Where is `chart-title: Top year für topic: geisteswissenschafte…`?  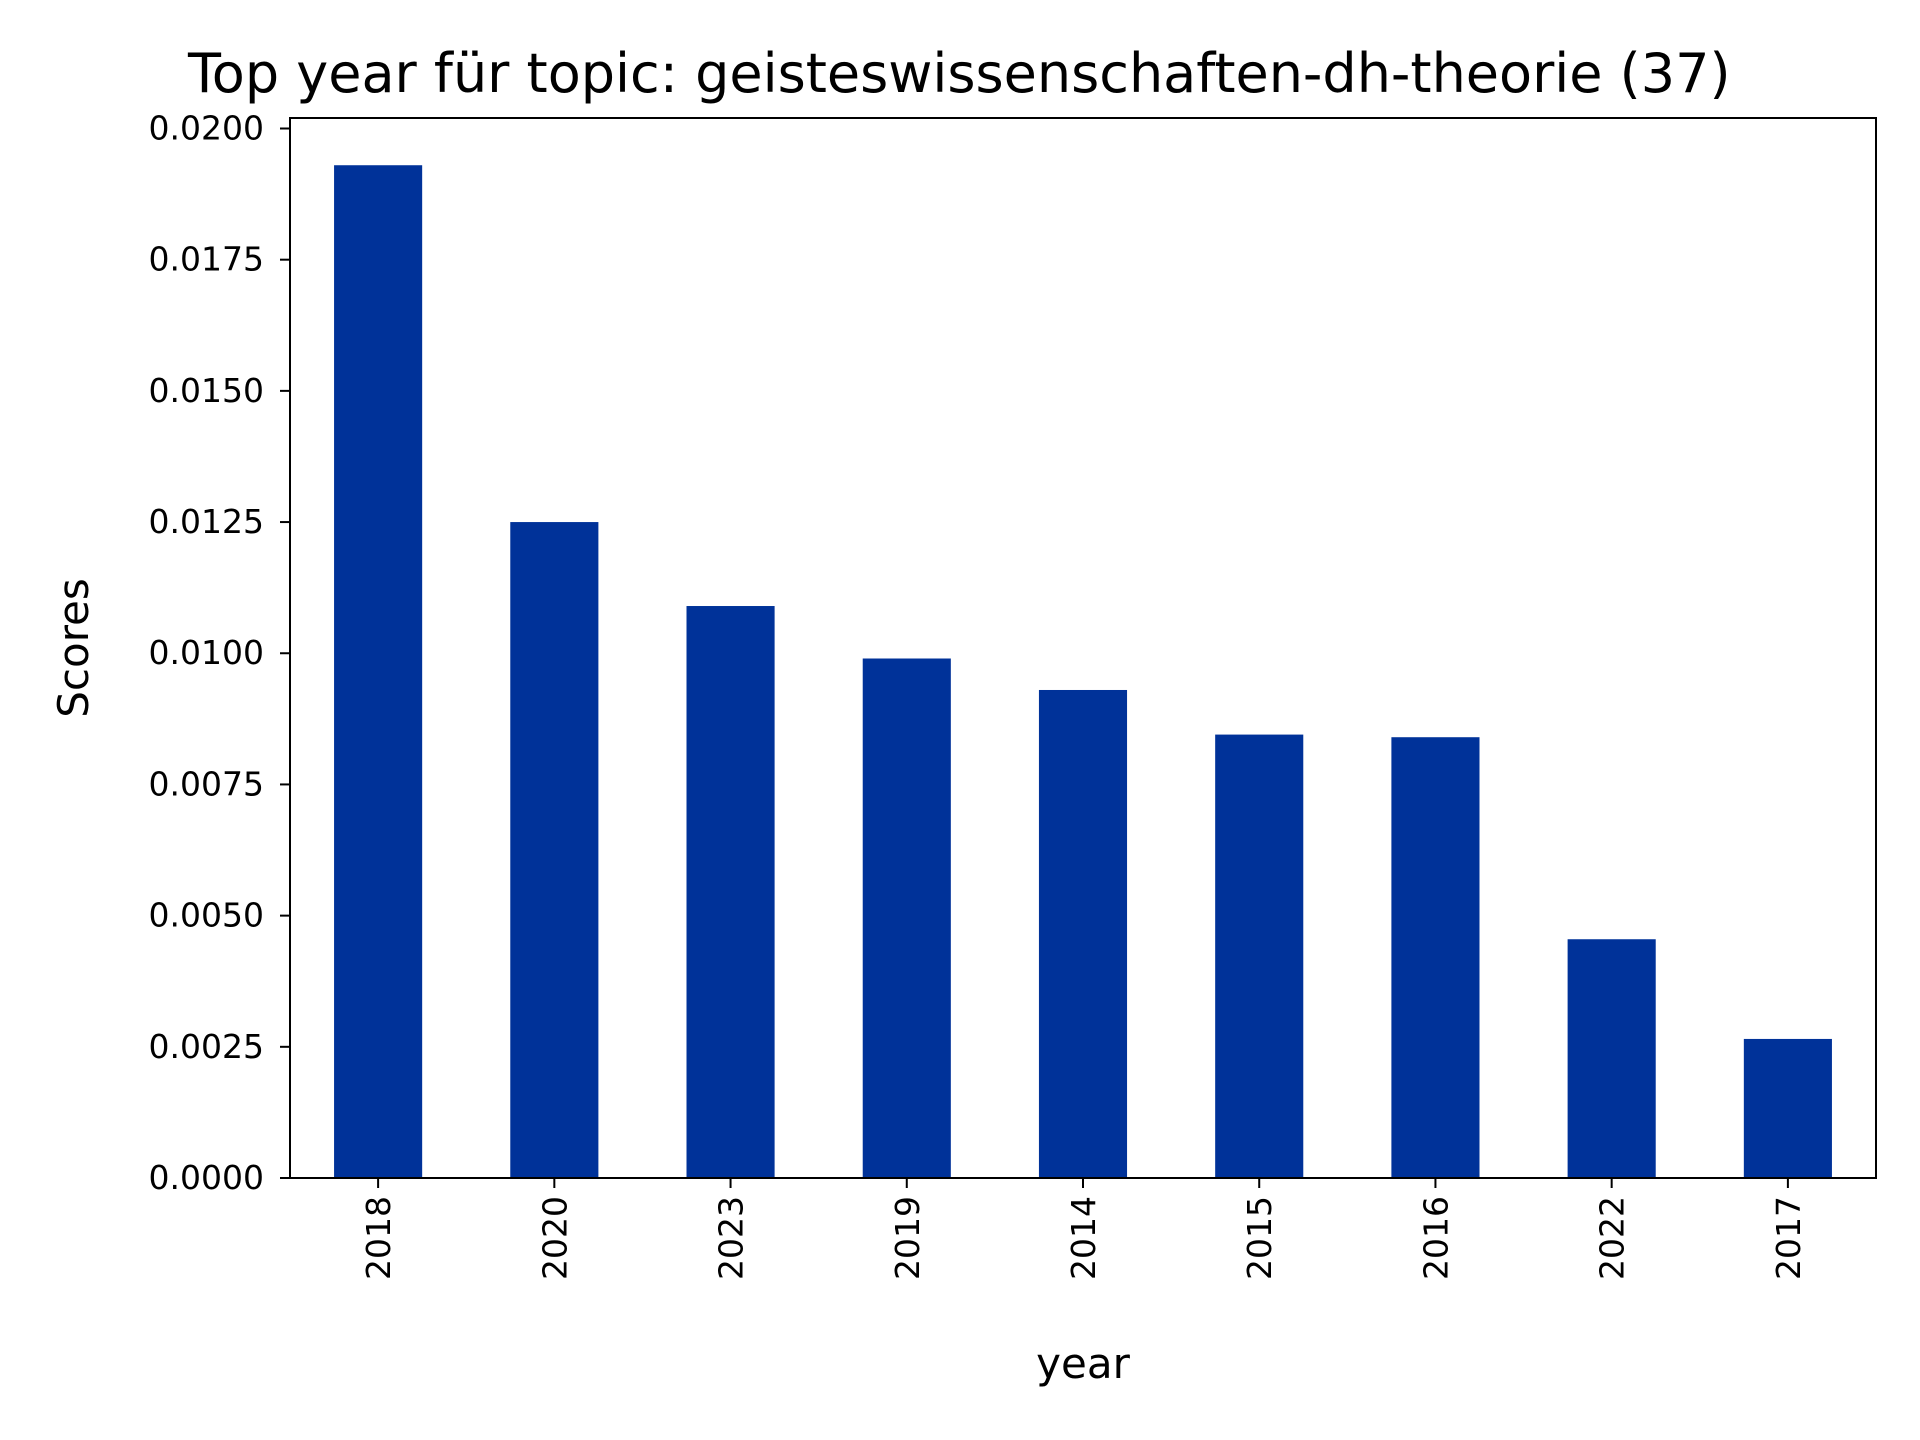
chart-title: Top year für topic: geisteswissenschafte… is located at coordinates (959, 73).